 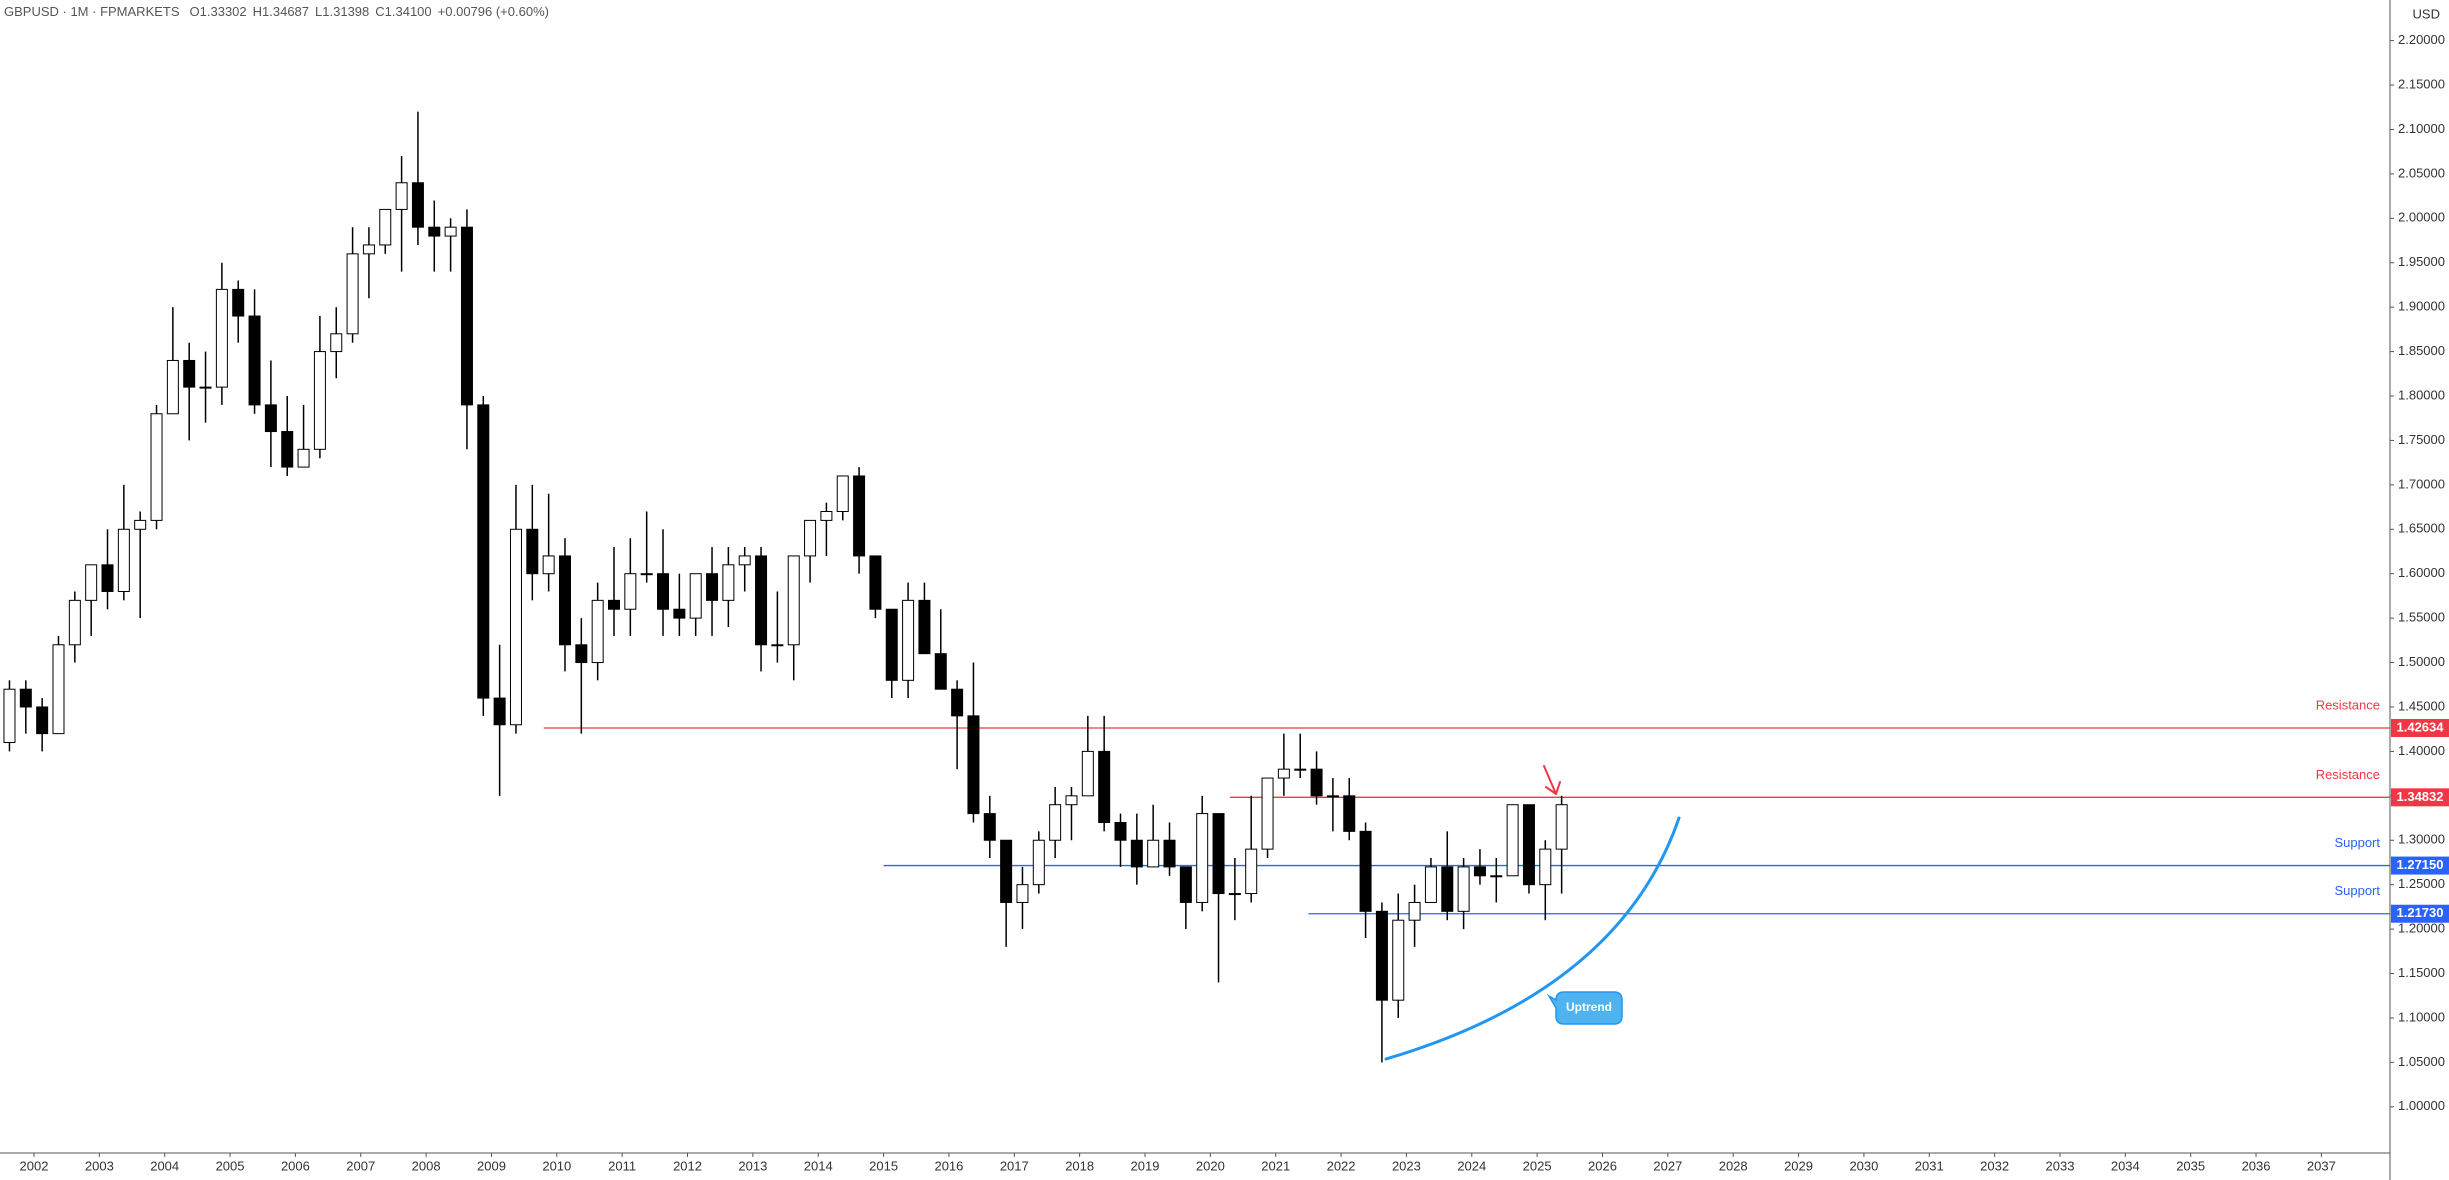 I want to click on y-tick-label: 1.25000, so click(x=2421, y=883).